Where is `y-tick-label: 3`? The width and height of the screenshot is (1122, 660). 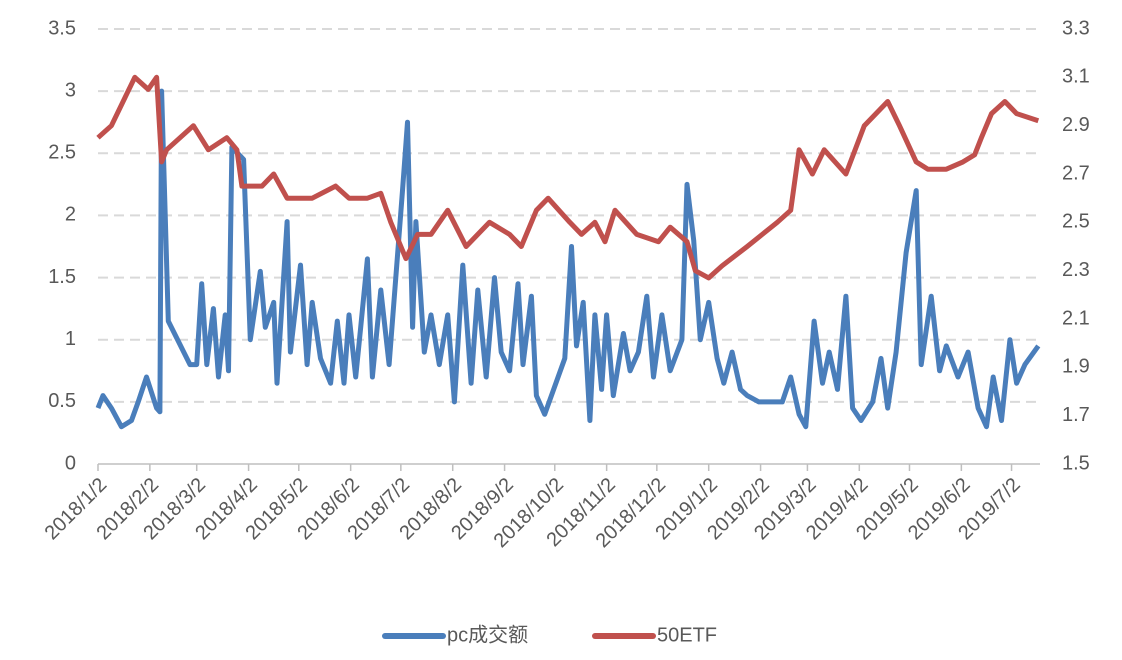 y-tick-label: 3 is located at coordinates (70, 90).